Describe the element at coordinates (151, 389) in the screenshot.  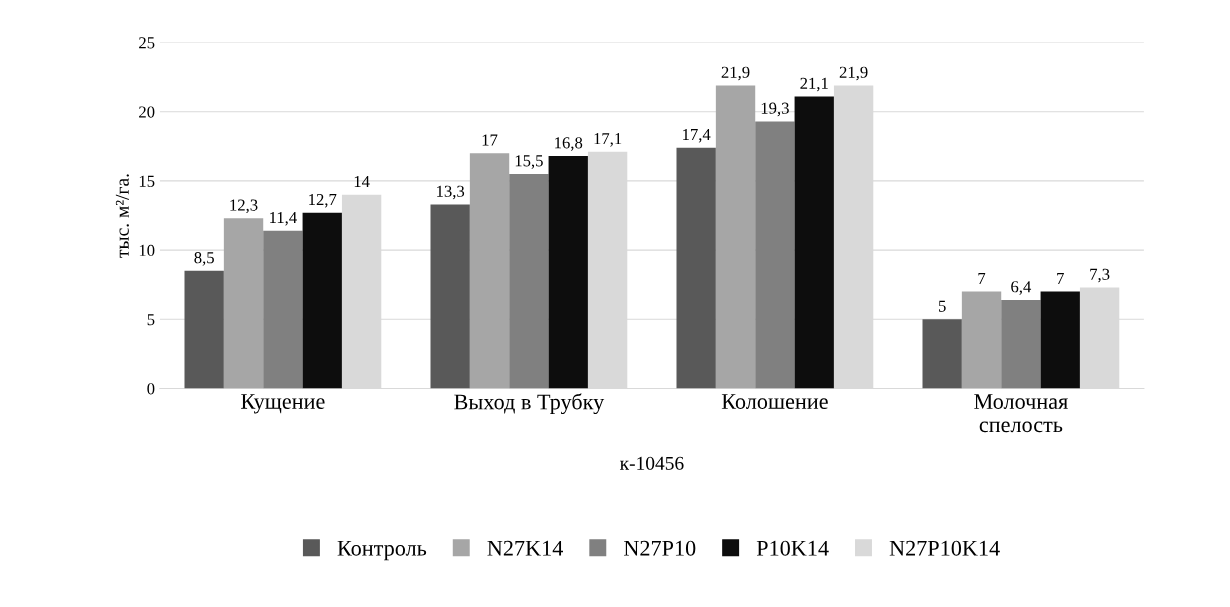
I see `y-tick-label: 0` at that location.